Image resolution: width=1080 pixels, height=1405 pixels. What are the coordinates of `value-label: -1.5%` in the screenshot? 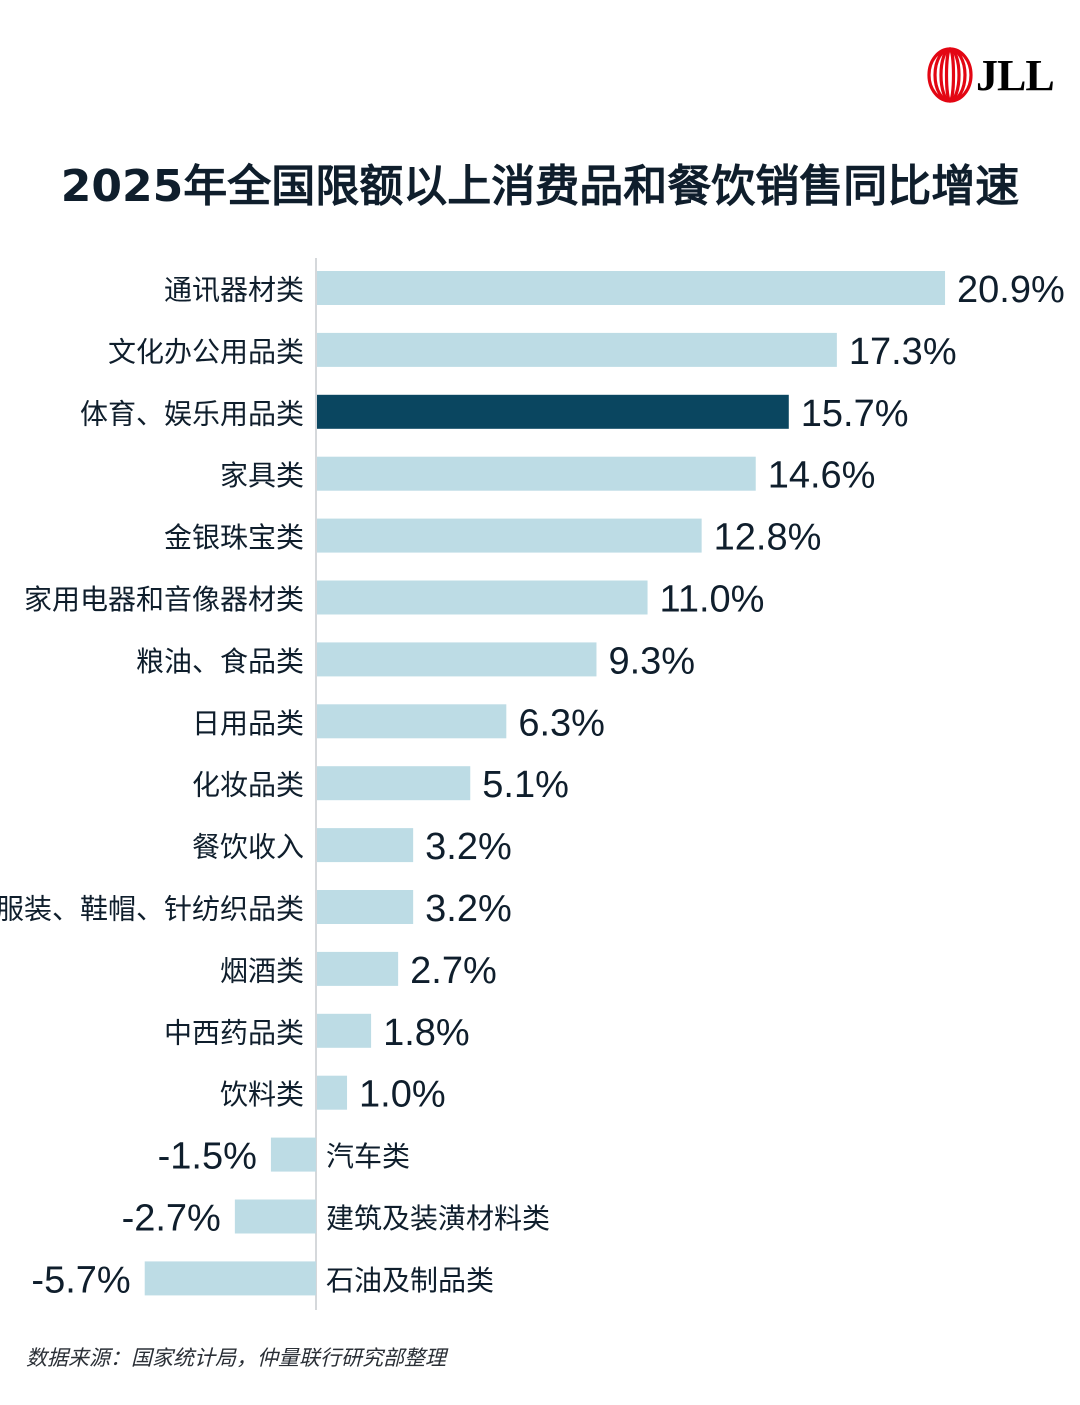 It's located at (207, 1157).